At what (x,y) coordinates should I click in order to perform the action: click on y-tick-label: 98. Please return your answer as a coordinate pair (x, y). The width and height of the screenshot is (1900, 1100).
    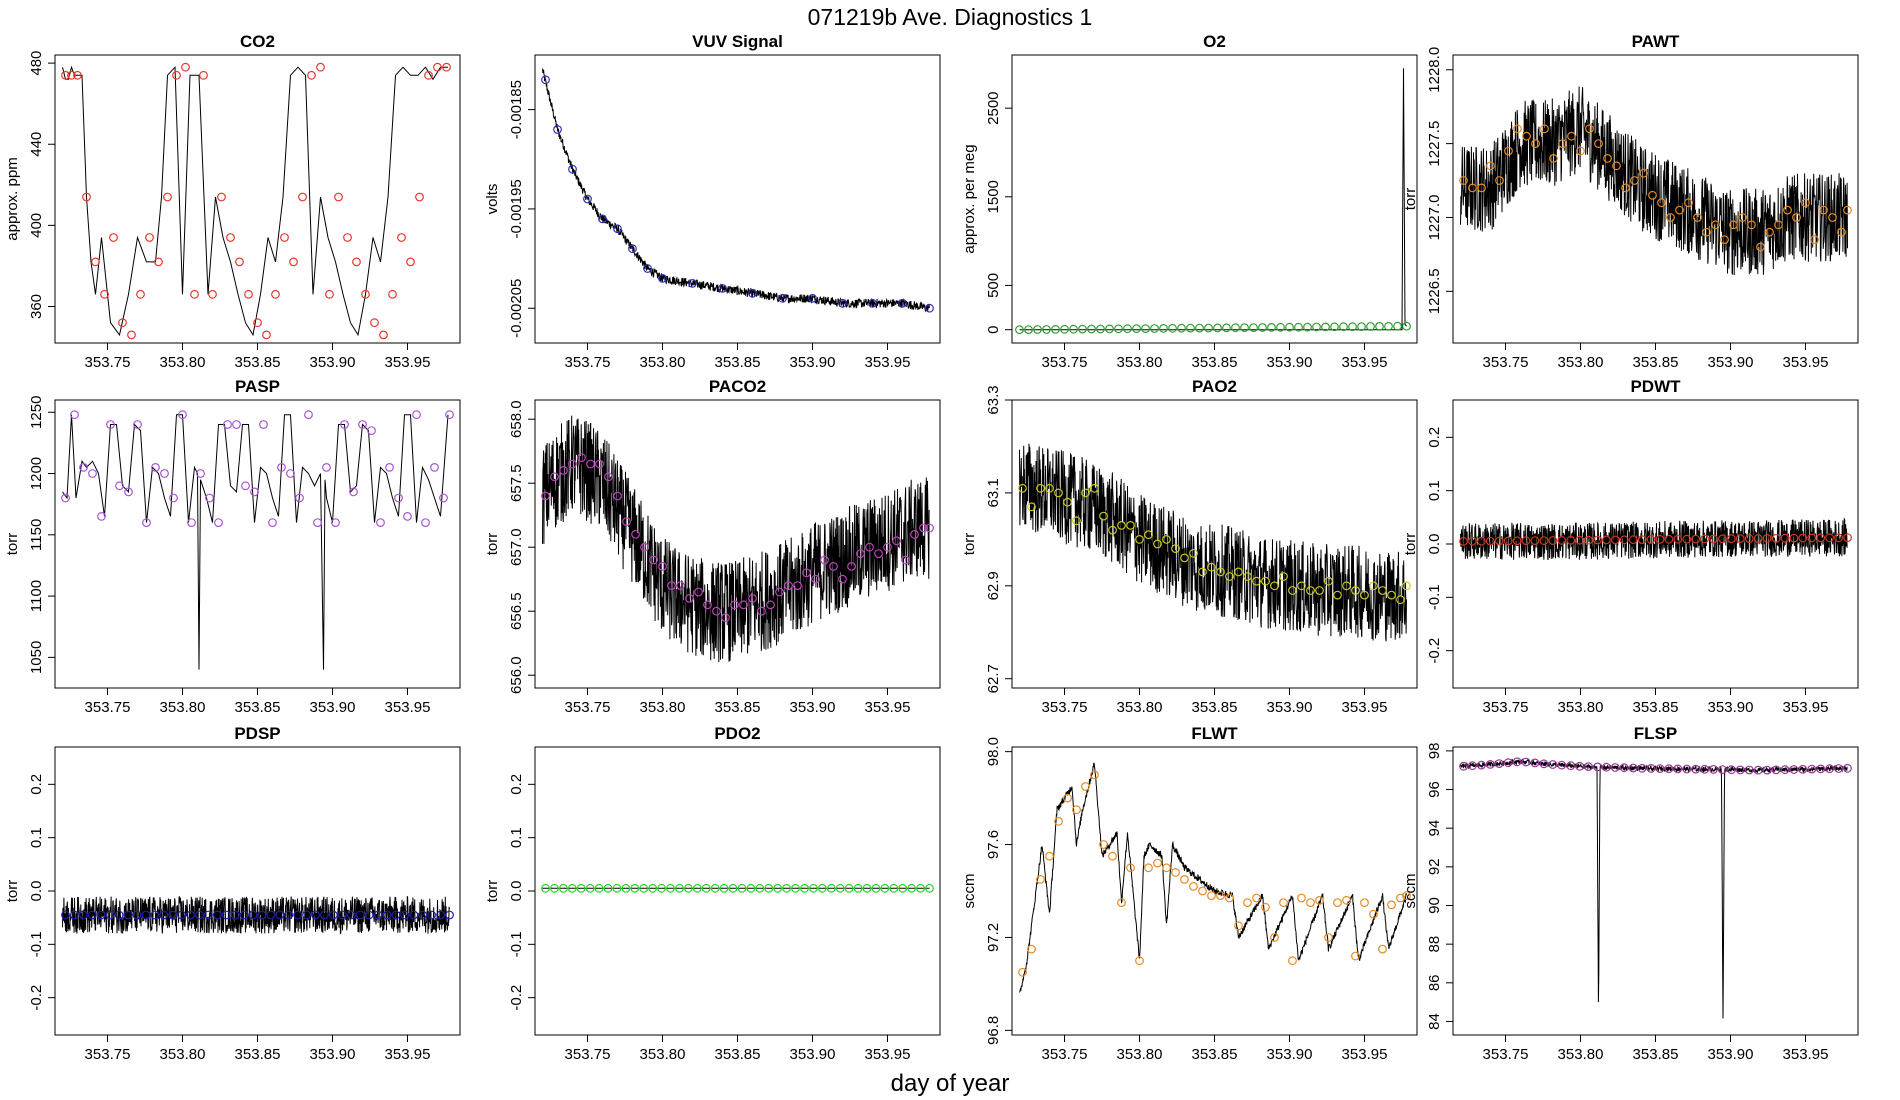
    Looking at the image, I should click on (1434, 751).